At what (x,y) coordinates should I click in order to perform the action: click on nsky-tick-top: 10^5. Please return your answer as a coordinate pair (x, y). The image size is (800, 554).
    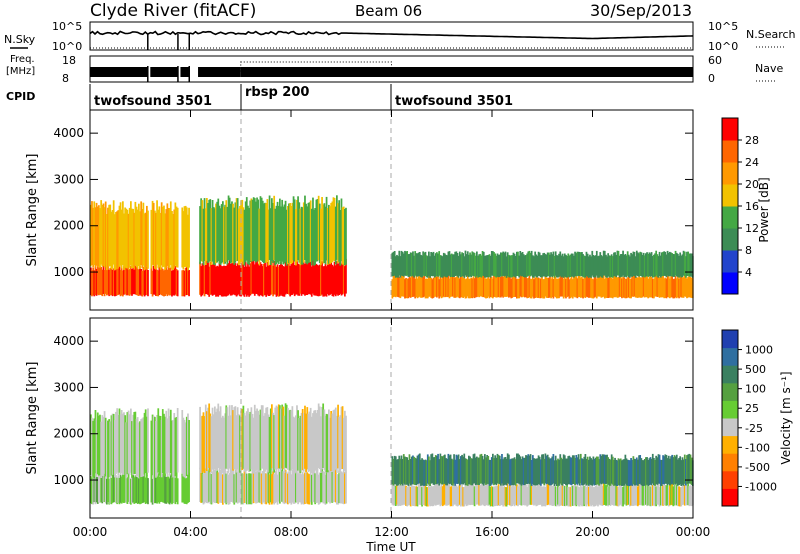
    Looking at the image, I should click on (67, 26).